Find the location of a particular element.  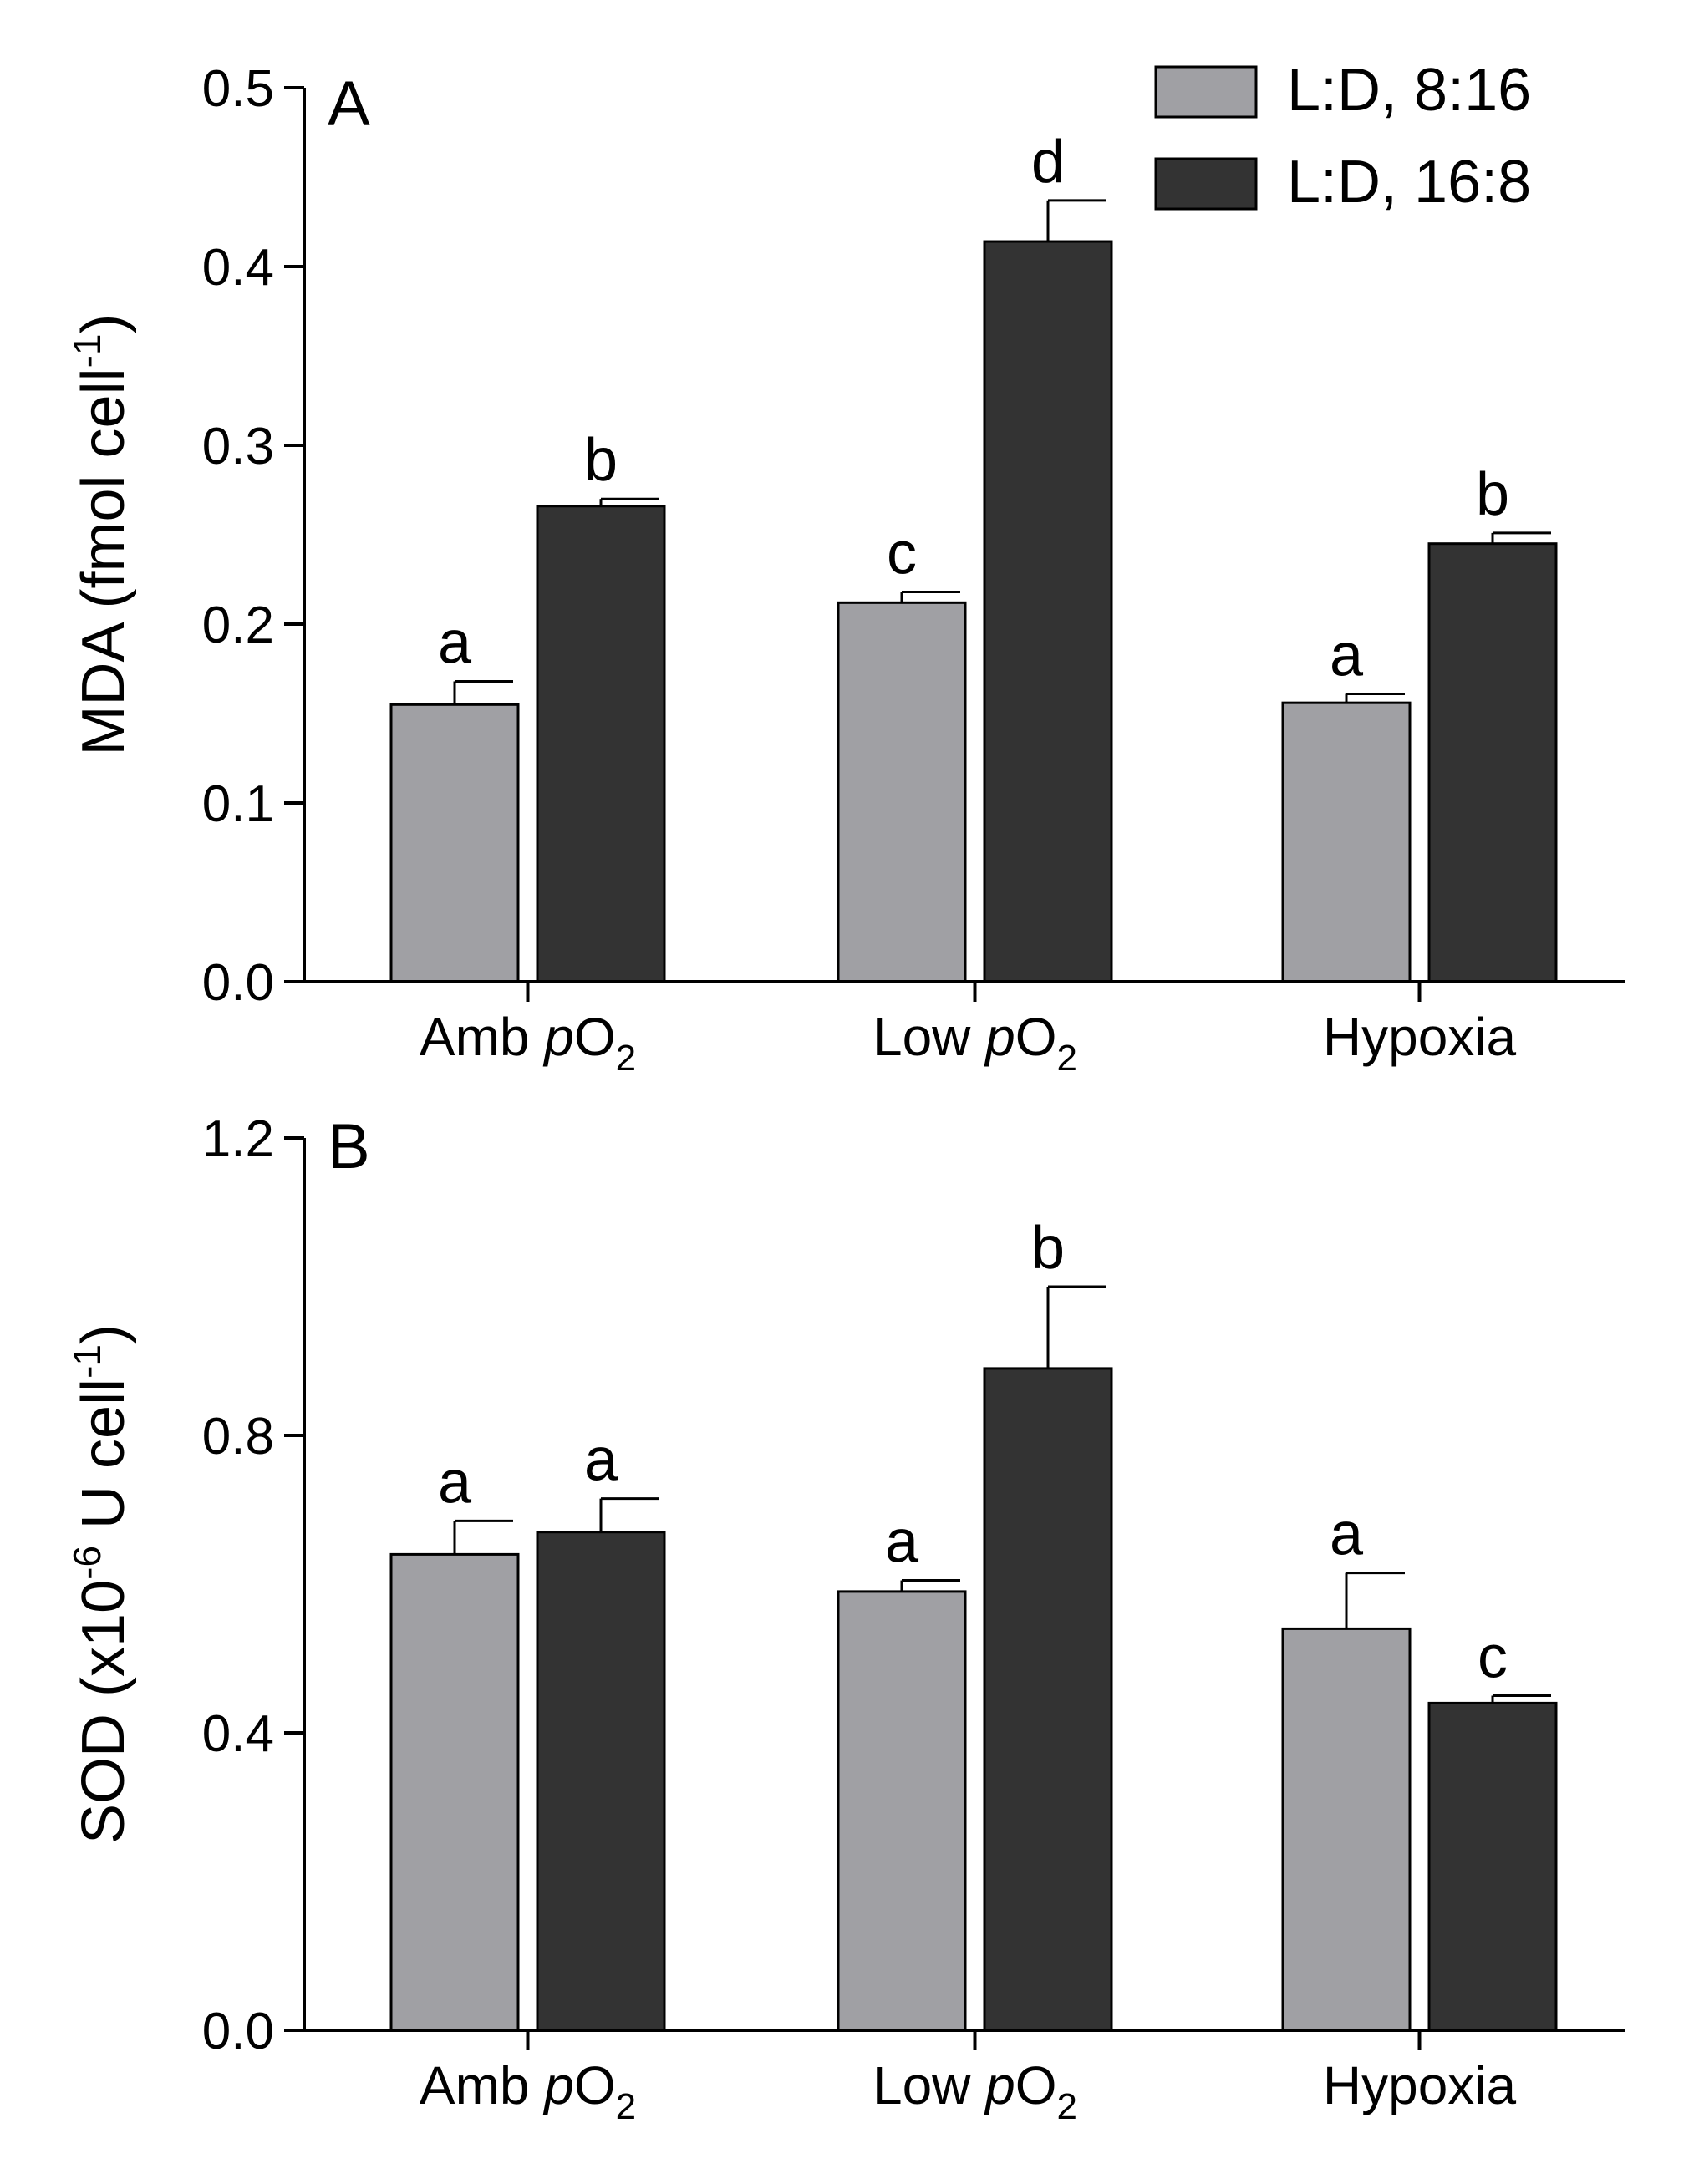

bar-a-s0-c1 is located at coordinates (902, 792).